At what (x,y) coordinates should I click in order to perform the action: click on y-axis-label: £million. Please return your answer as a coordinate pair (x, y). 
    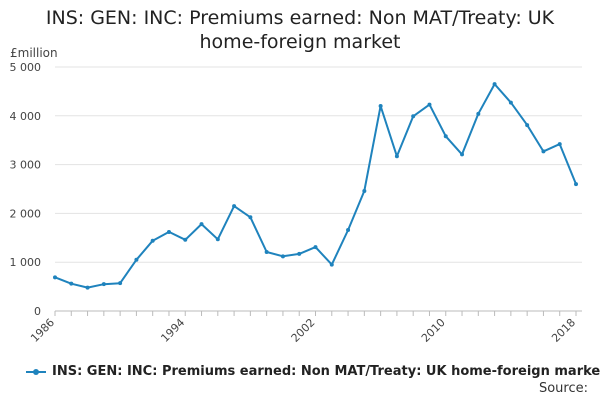
    Looking at the image, I should click on (34, 53).